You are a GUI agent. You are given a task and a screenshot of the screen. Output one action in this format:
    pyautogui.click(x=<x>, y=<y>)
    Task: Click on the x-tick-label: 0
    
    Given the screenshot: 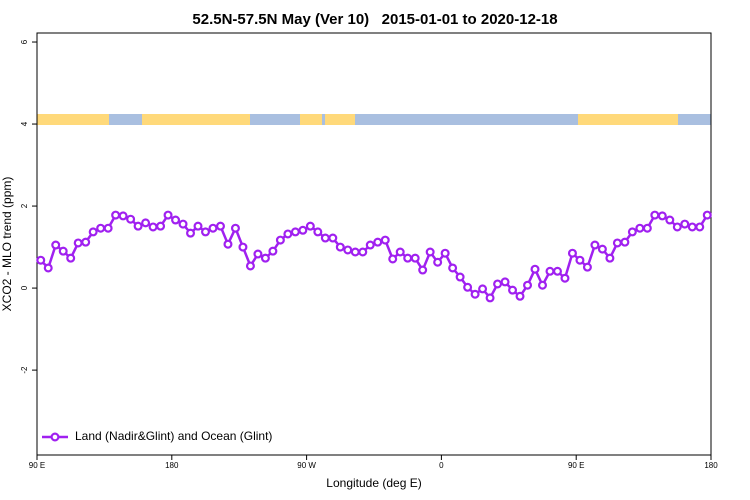 What is the action you would take?
    pyautogui.click(x=441, y=465)
    